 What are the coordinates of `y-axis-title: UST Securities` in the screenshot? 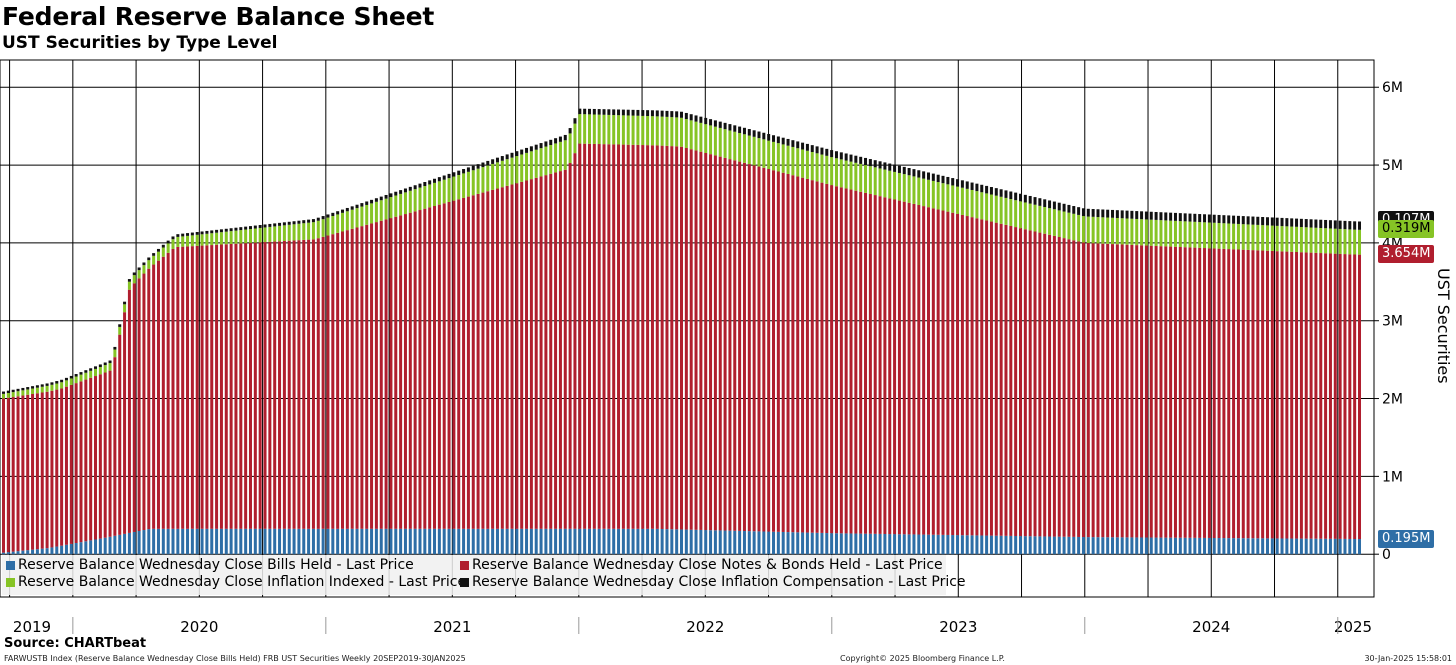 It's located at (1443, 326).